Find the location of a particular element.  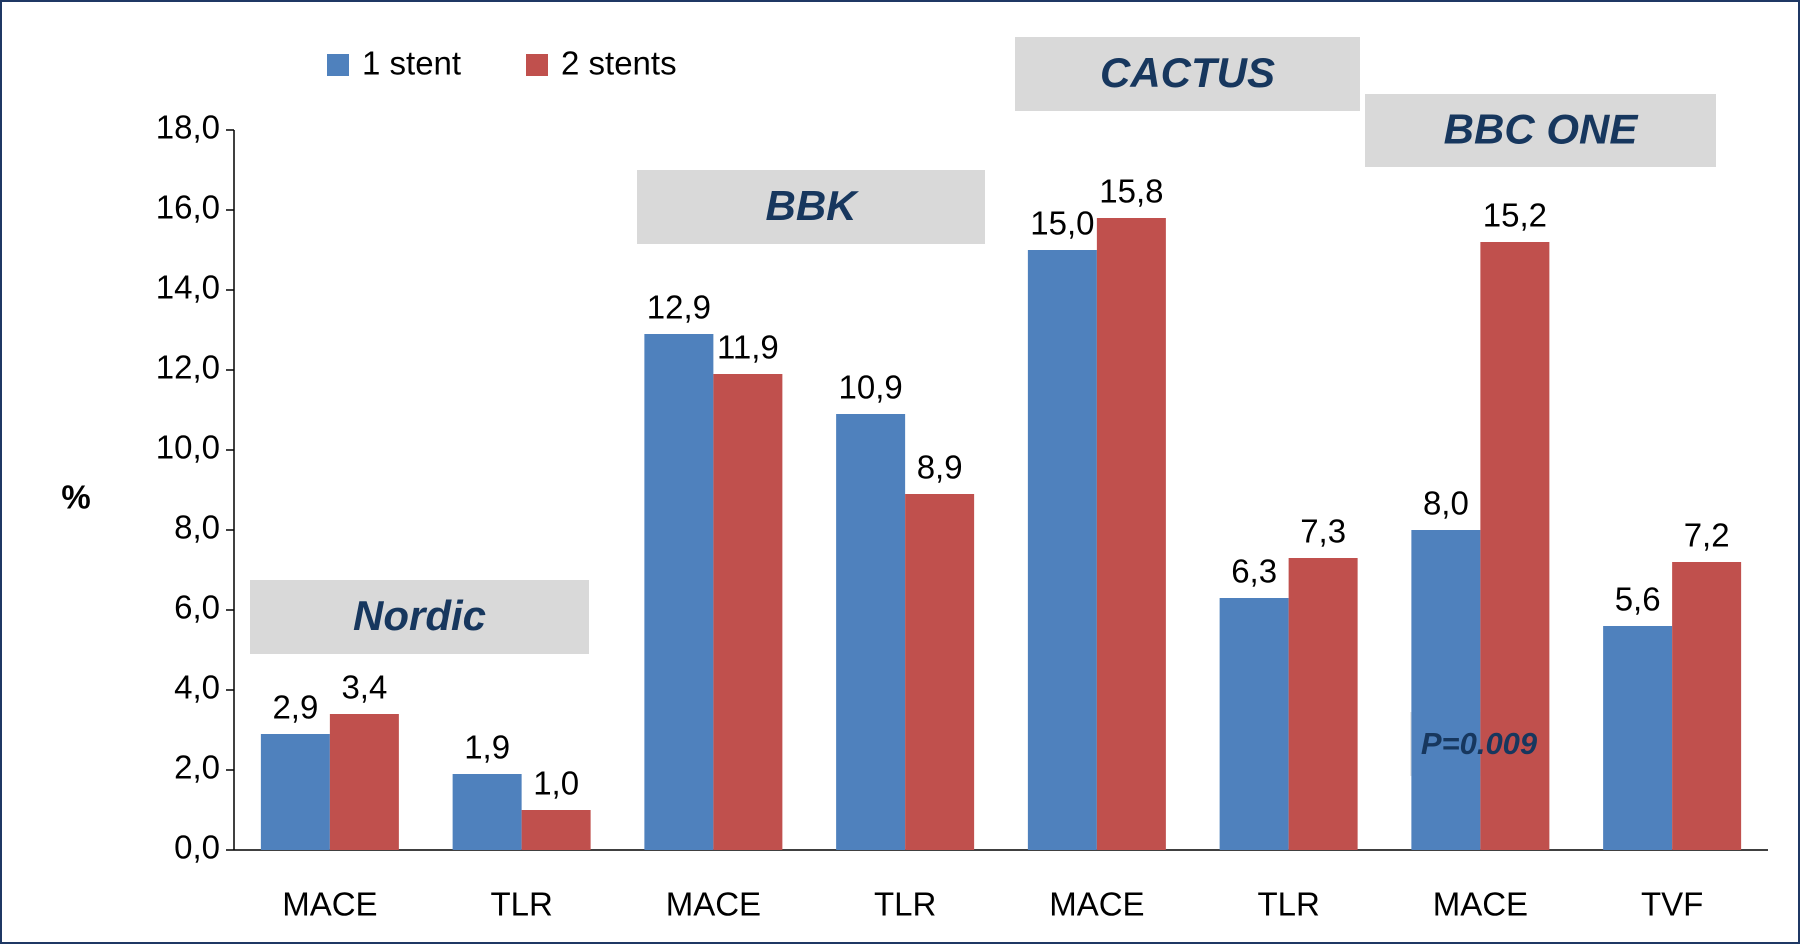

value-label: 1,0 is located at coordinates (556, 783).